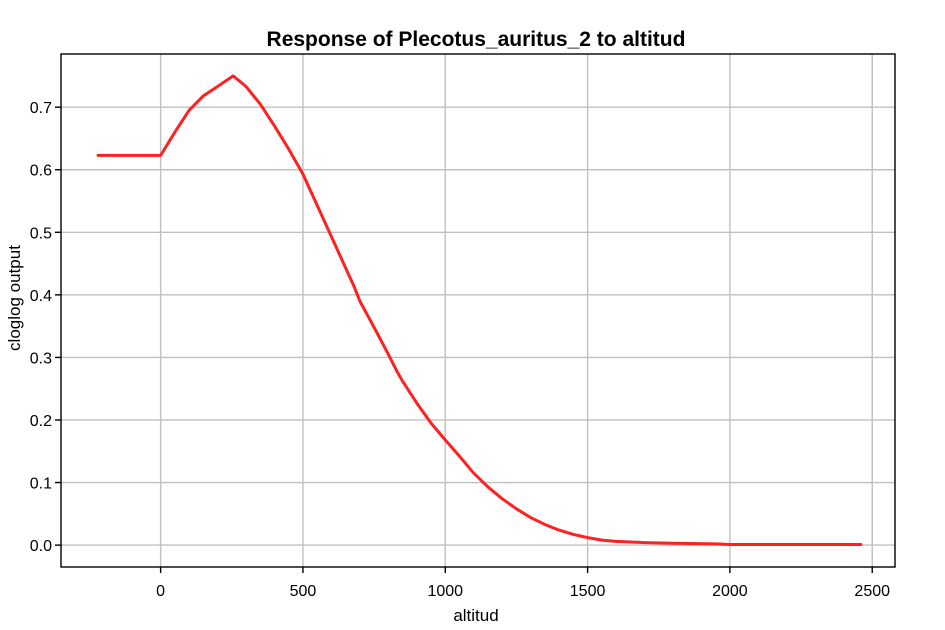  Describe the element at coordinates (41, 233) in the screenshot. I see `y-tick-label: 0.5` at that location.